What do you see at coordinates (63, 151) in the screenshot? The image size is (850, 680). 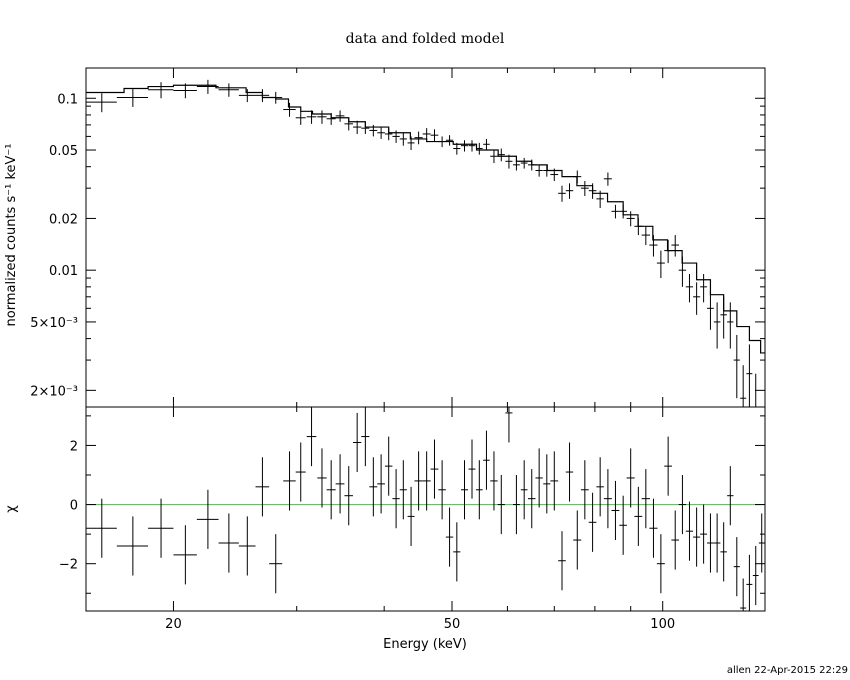 I see `y-tick-label: 0.05` at bounding box center [63, 151].